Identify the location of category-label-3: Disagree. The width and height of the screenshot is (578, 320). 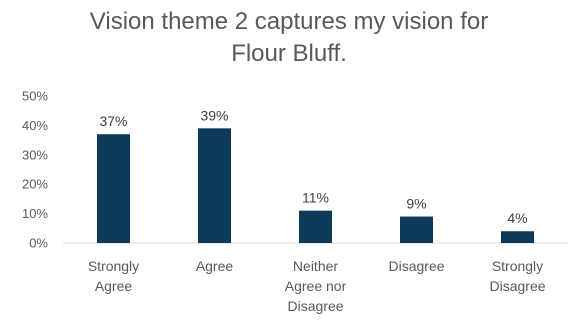
(416, 266).